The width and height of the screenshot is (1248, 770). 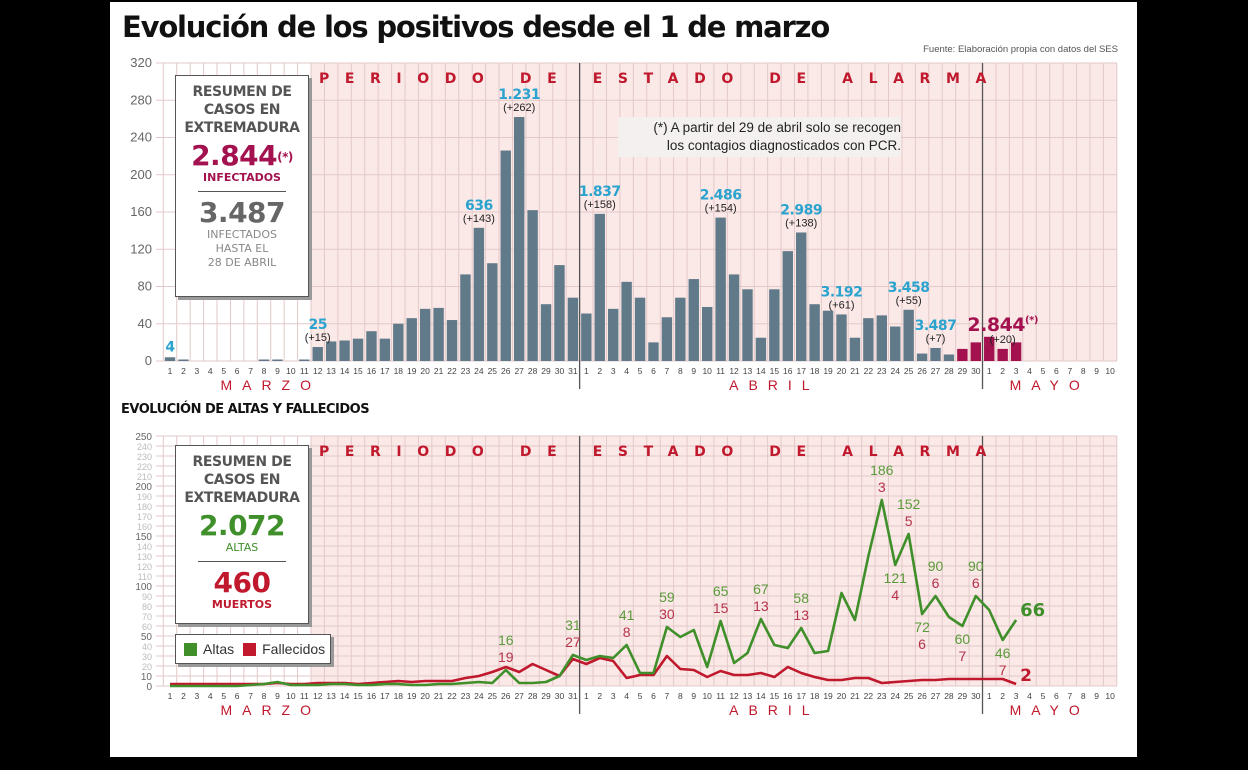 What do you see at coordinates (936, 583) in the screenshot?
I see `fallecidos-value-label: 6` at bounding box center [936, 583].